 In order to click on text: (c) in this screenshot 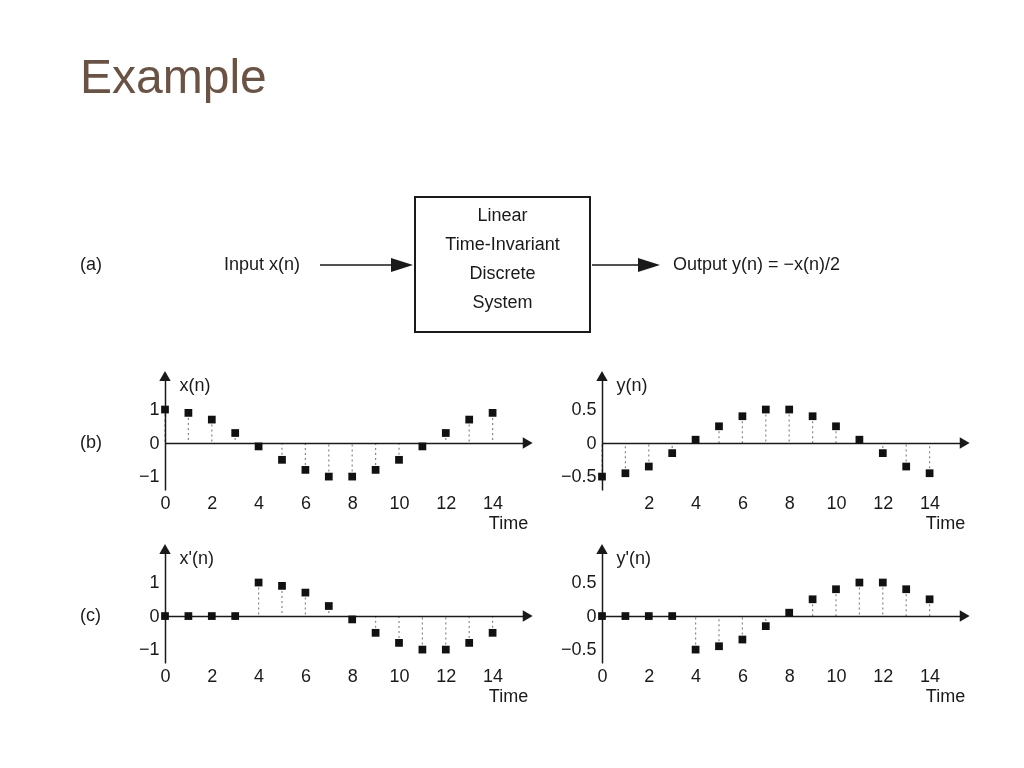, I will do `click(90, 615)`.